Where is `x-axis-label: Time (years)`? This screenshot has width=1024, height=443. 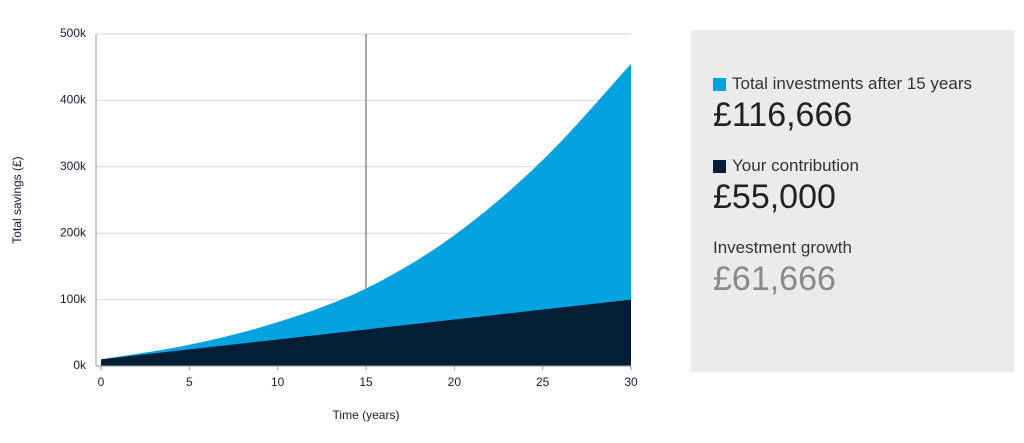
x-axis-label: Time (years) is located at coordinates (366, 415).